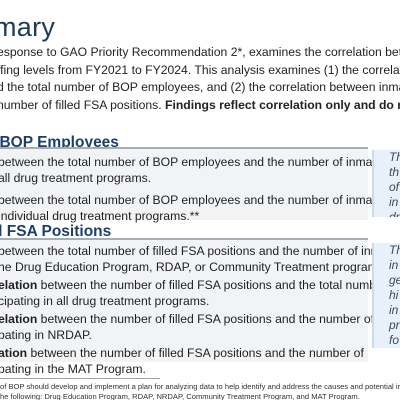 The image size is (400, 400). What do you see at coordinates (394, 172) in the screenshot?
I see `callout-line: th` at bounding box center [394, 172].